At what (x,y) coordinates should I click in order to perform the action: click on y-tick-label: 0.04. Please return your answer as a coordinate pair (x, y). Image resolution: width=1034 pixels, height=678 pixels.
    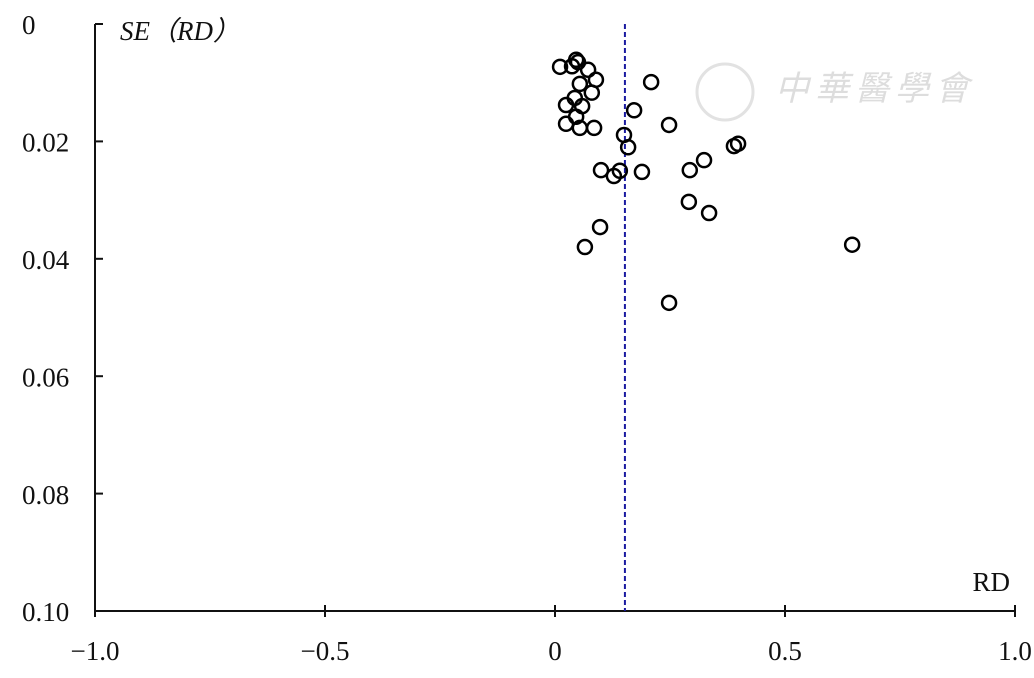
    Looking at the image, I should click on (46, 260).